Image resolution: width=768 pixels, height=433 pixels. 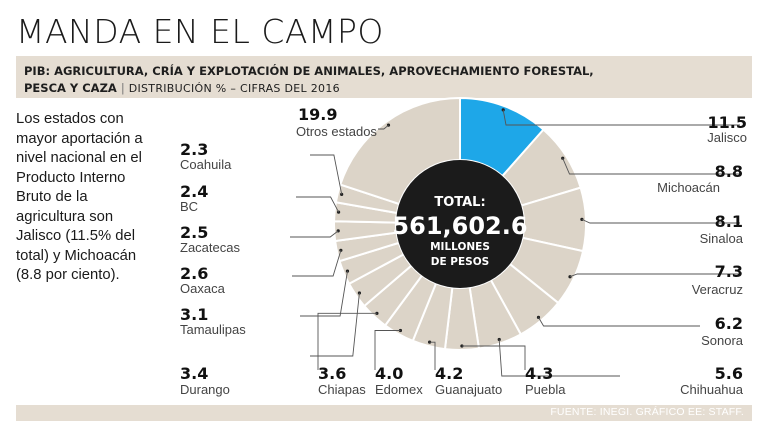 I want to click on value-label-oaxaca: 2.6, so click(x=194, y=273).